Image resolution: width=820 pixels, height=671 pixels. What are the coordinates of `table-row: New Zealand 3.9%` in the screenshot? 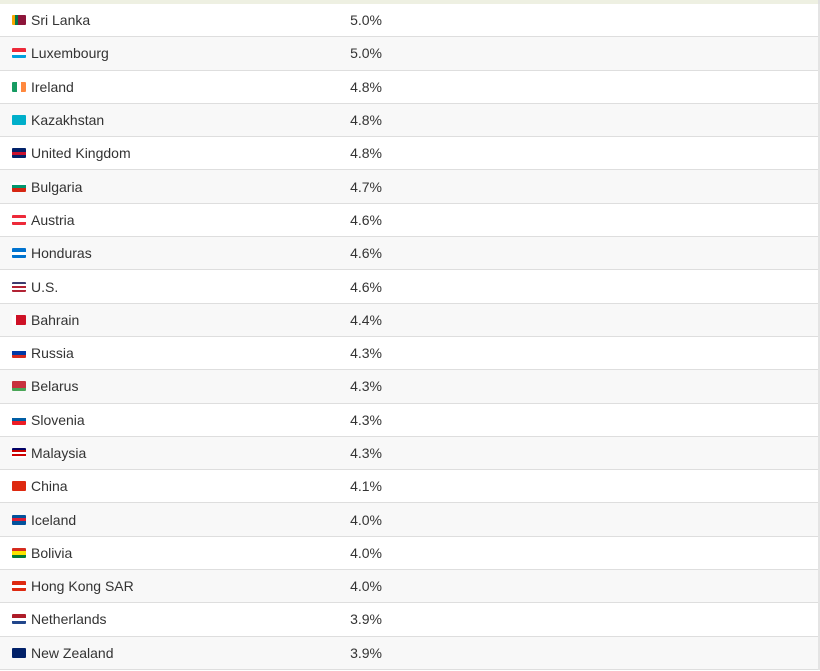 It's located at (409, 653).